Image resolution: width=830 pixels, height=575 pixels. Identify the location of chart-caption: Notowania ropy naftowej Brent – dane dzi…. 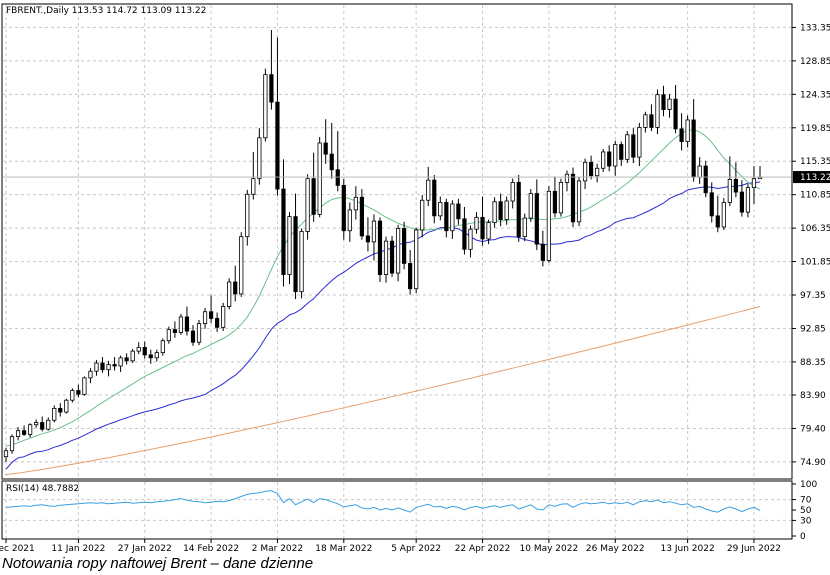
(158, 563).